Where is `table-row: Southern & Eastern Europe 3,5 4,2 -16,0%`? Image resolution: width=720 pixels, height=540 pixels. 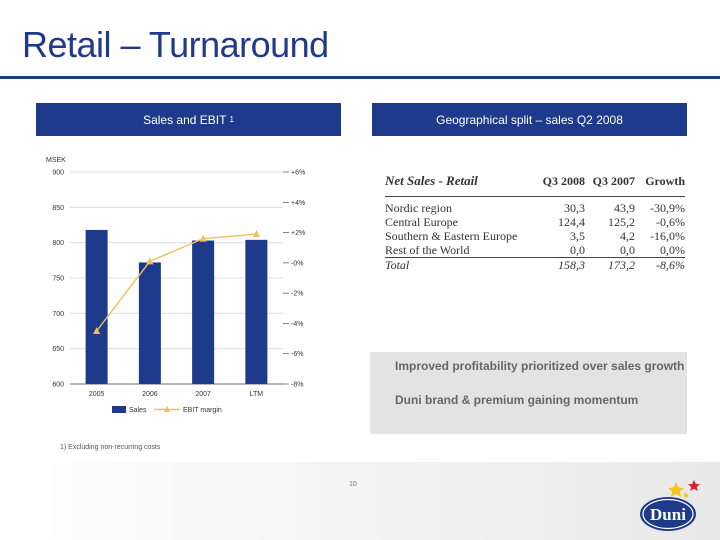 table-row: Southern & Eastern Europe 3,5 4,2 -16,0% is located at coordinates (535, 236).